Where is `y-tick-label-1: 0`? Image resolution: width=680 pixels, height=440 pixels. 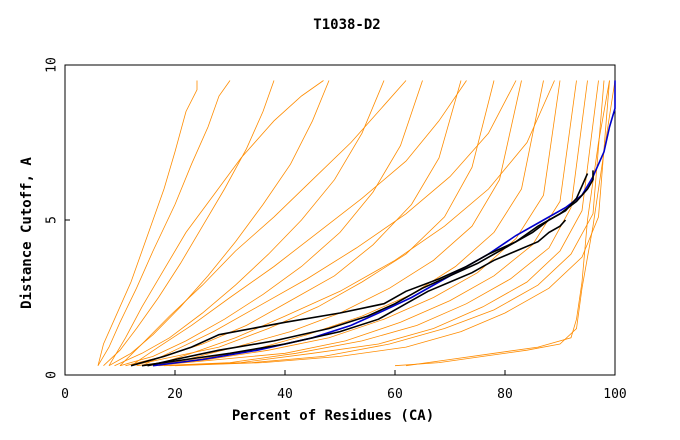
y-tick-label-1: 0 is located at coordinates (52, 375).